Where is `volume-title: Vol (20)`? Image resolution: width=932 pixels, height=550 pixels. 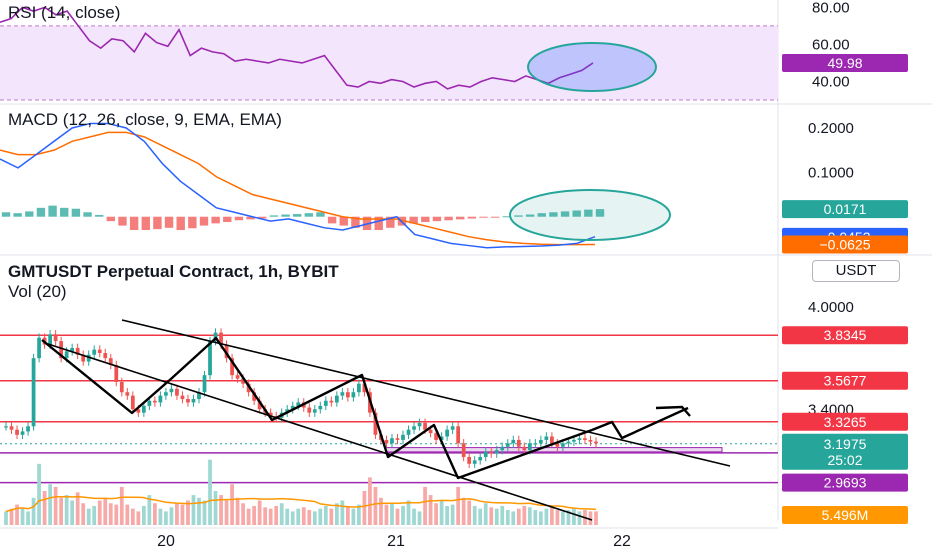 volume-title: Vol (20) is located at coordinates (37, 291).